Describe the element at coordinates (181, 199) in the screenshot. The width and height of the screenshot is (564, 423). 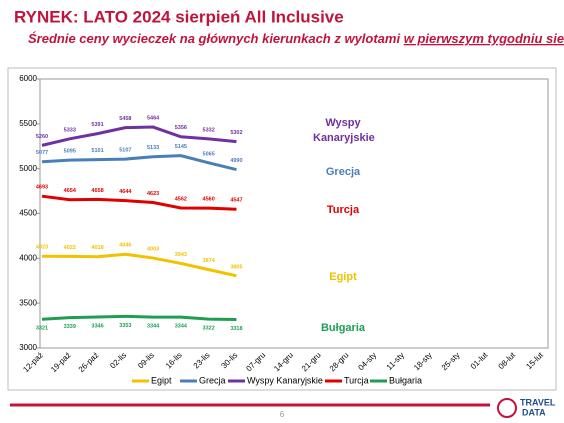
I see `data-label: 4562` at that location.